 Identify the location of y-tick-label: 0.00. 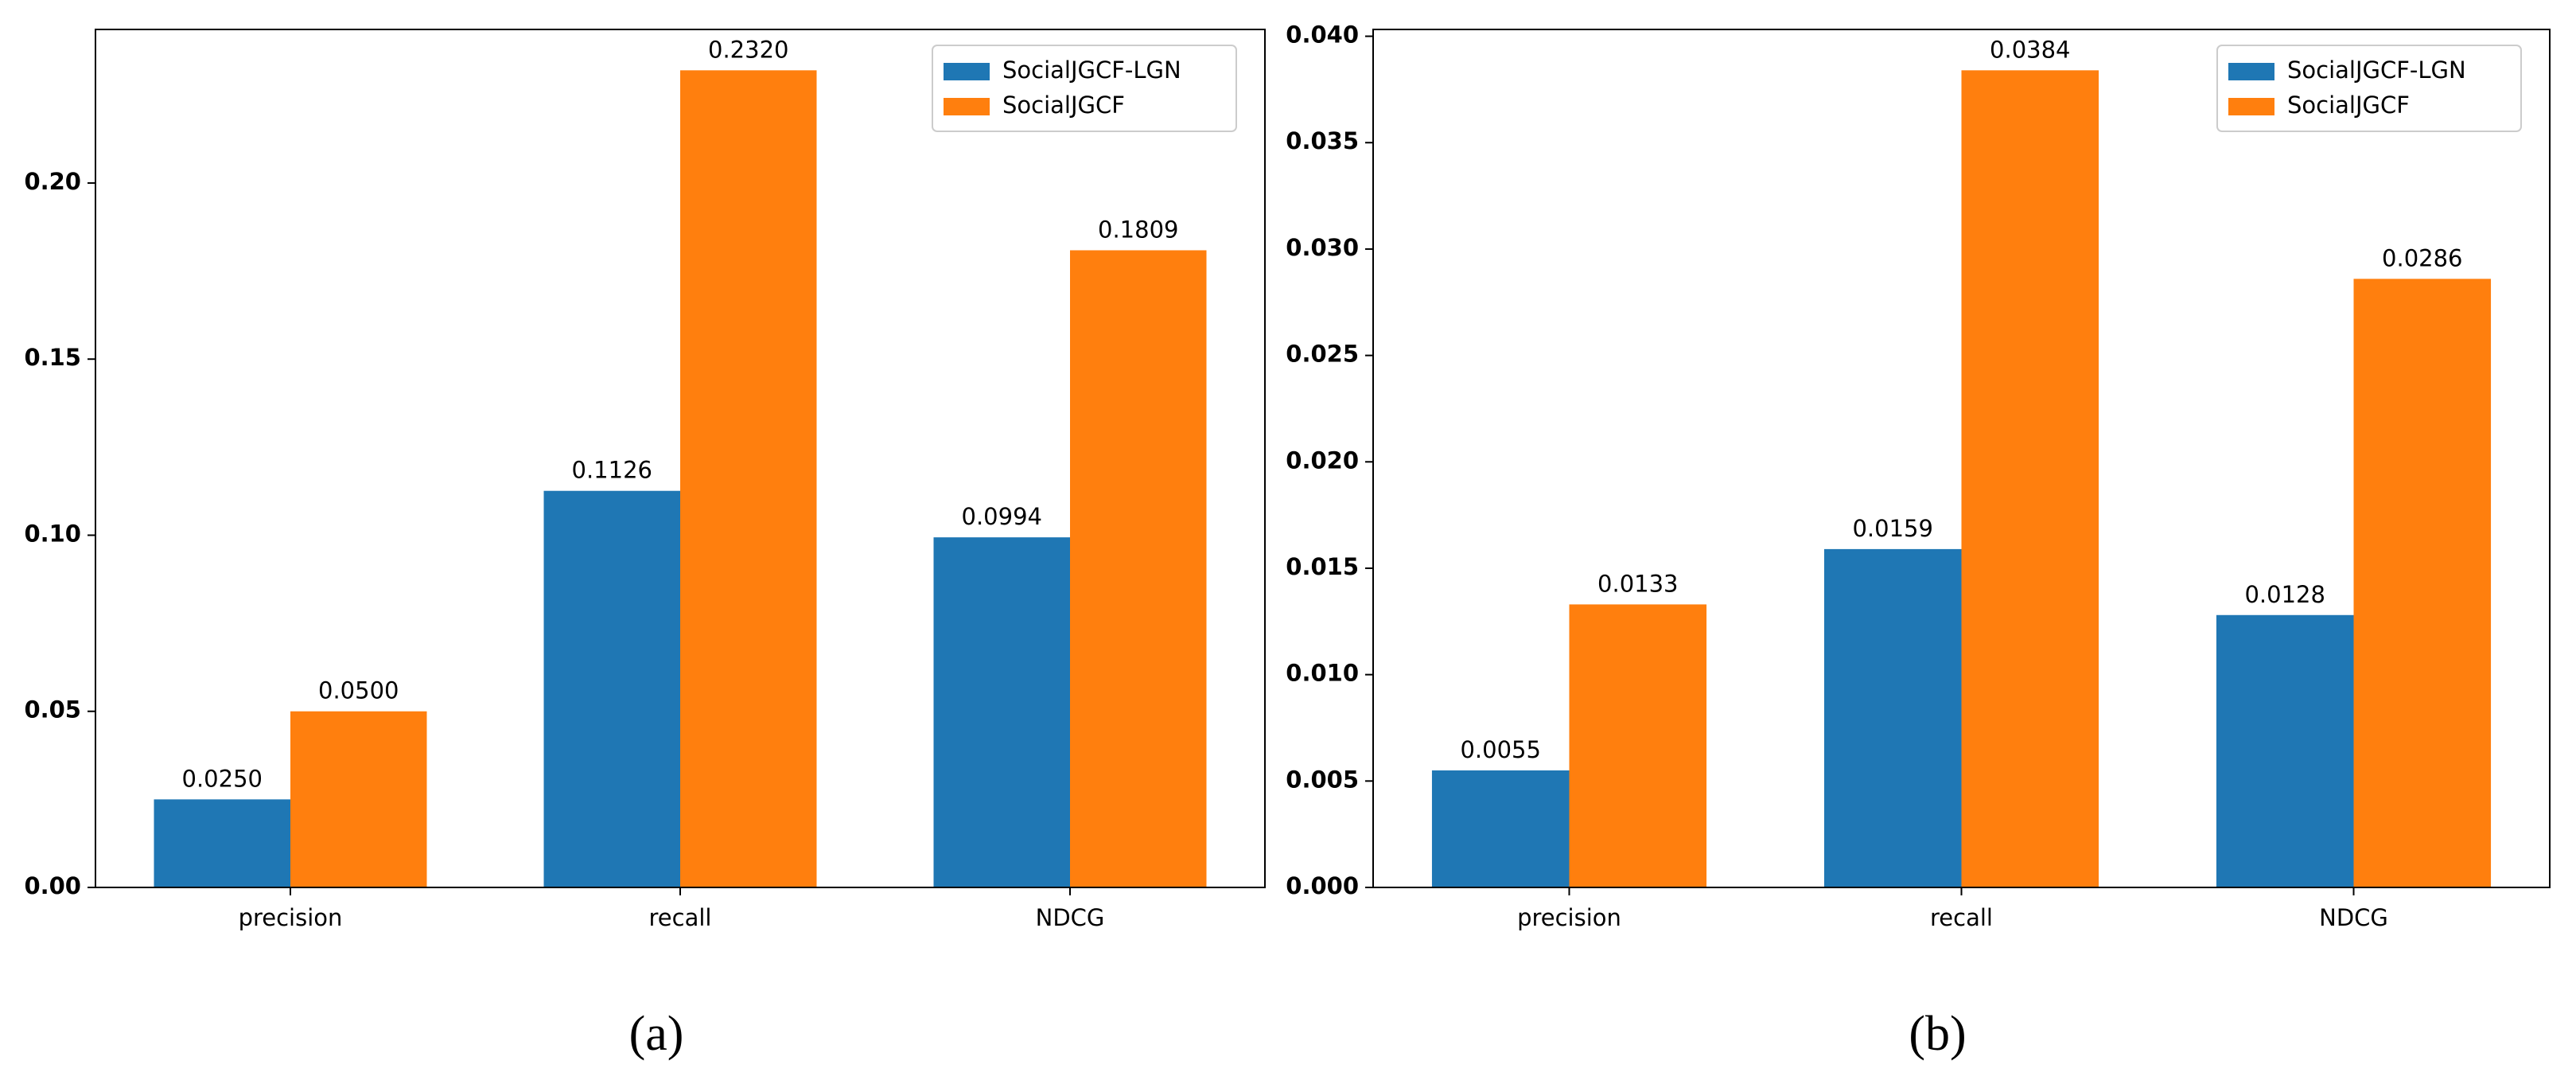
(53, 885).